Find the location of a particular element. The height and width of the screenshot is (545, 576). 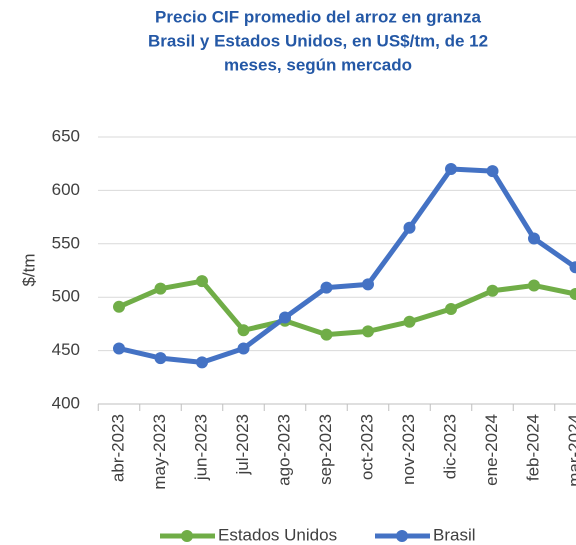

y-axis-label: $/tm is located at coordinates (28, 269).